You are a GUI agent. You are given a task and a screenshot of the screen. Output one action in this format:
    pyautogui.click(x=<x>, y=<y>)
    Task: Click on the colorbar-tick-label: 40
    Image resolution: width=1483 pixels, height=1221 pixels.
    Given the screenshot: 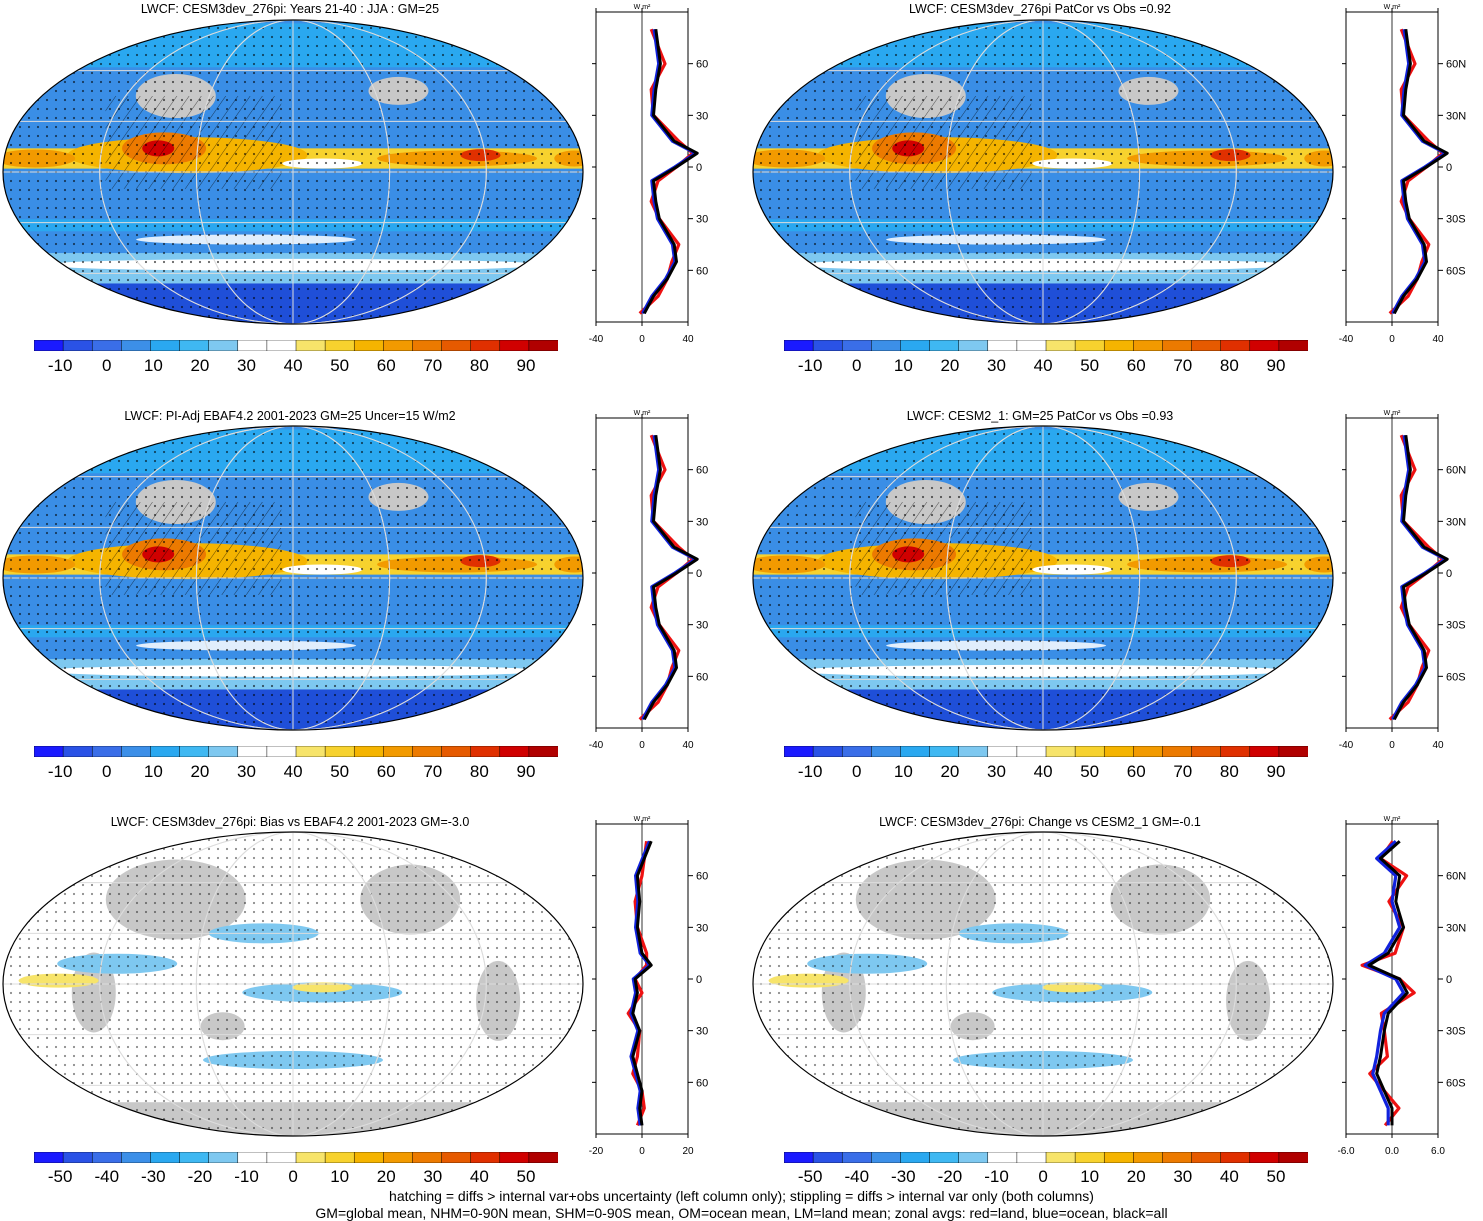 What is the action you would take?
    pyautogui.click(x=1043, y=365)
    